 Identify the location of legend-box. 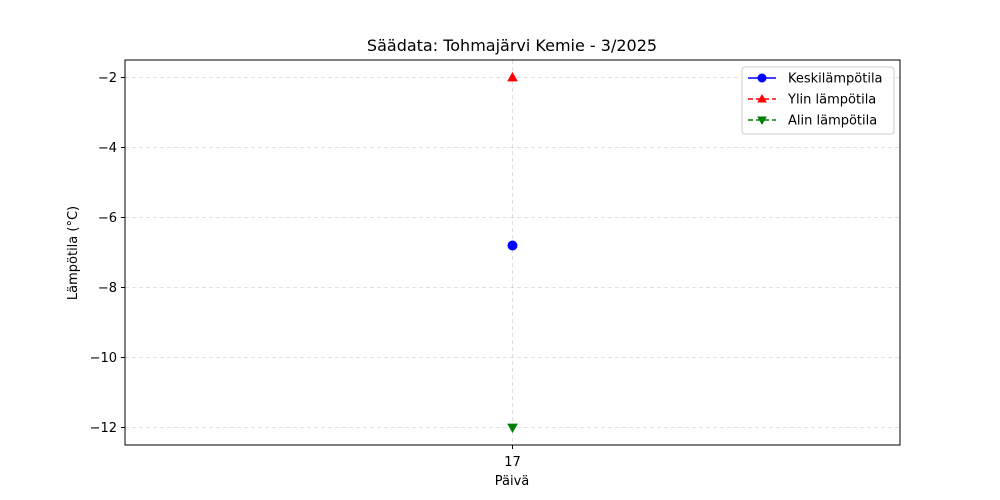
(818, 100).